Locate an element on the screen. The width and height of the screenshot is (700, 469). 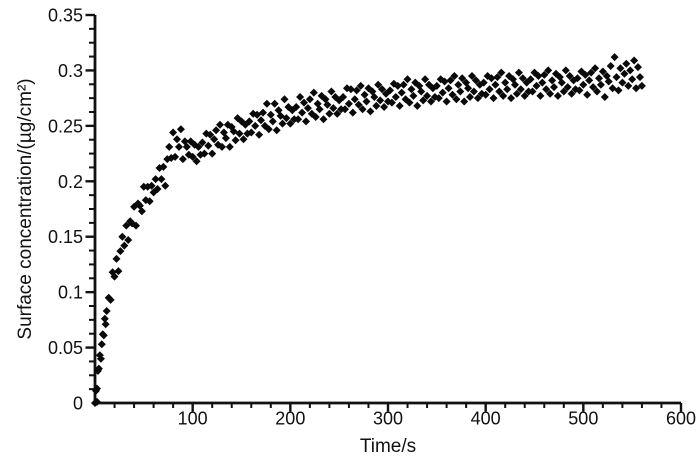
y-tick-label: 0 is located at coordinates (78, 404).